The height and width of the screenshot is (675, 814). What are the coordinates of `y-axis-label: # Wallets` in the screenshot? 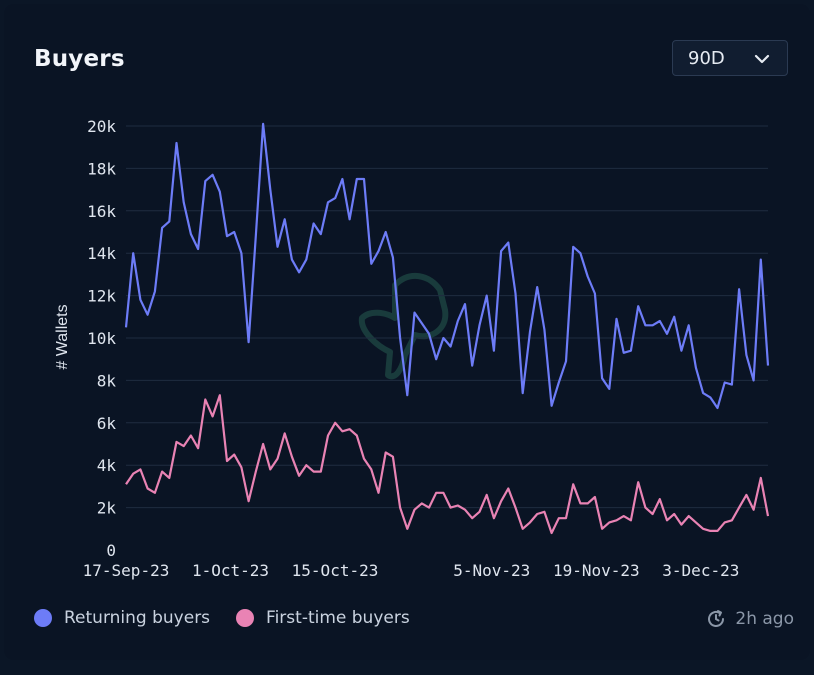 It's located at (62, 336).